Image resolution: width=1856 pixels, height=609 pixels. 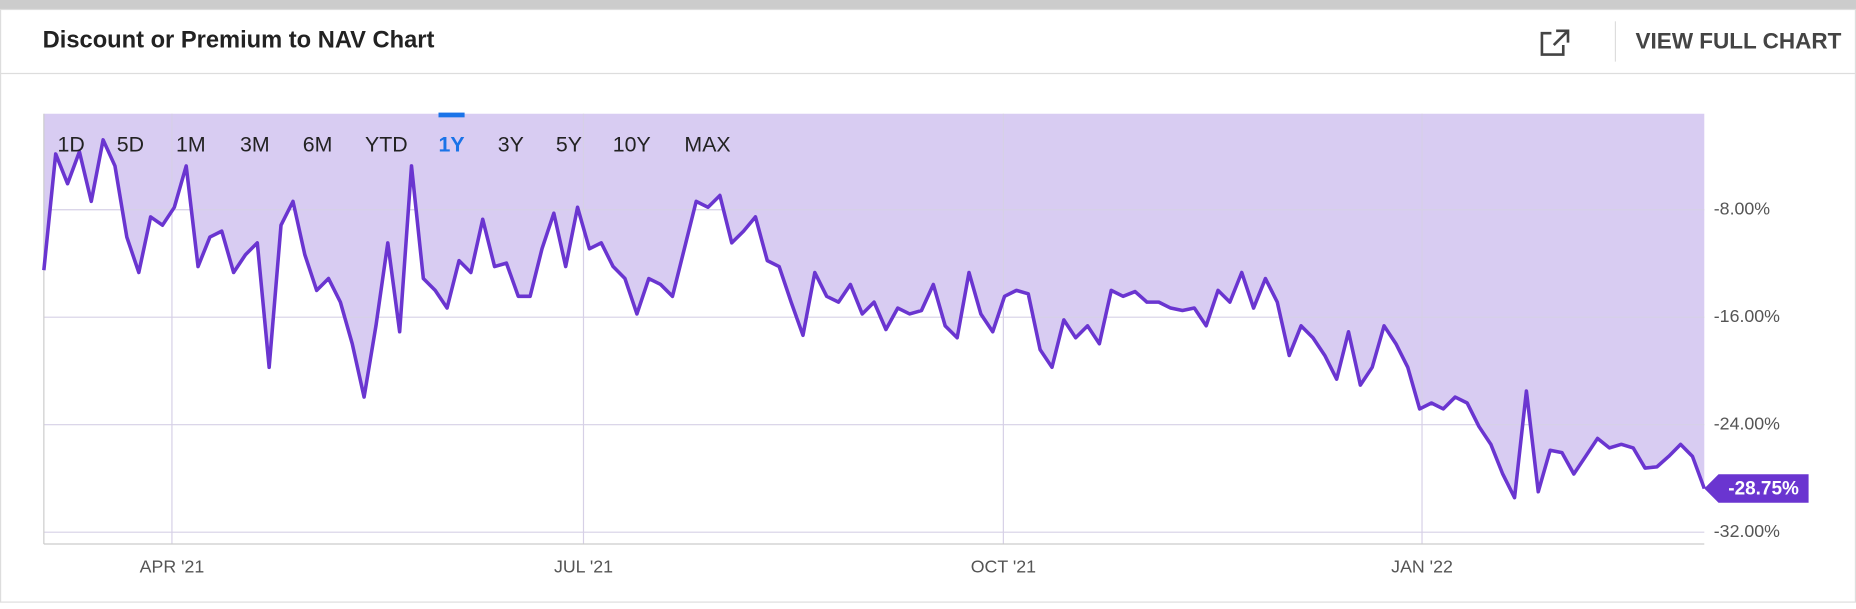 What do you see at coordinates (928, 5) in the screenshot?
I see `top-bar` at bounding box center [928, 5].